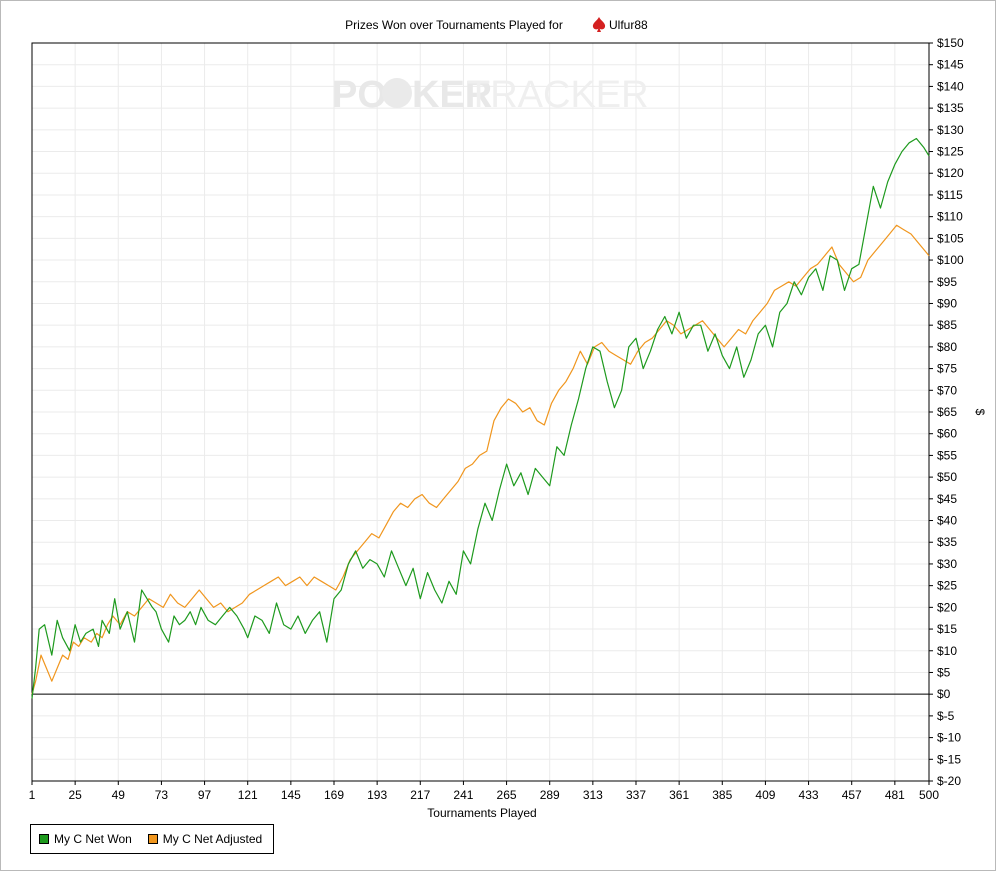  Describe the element at coordinates (93, 839) in the screenshot. I see `legend-label: My C Net Won` at that location.